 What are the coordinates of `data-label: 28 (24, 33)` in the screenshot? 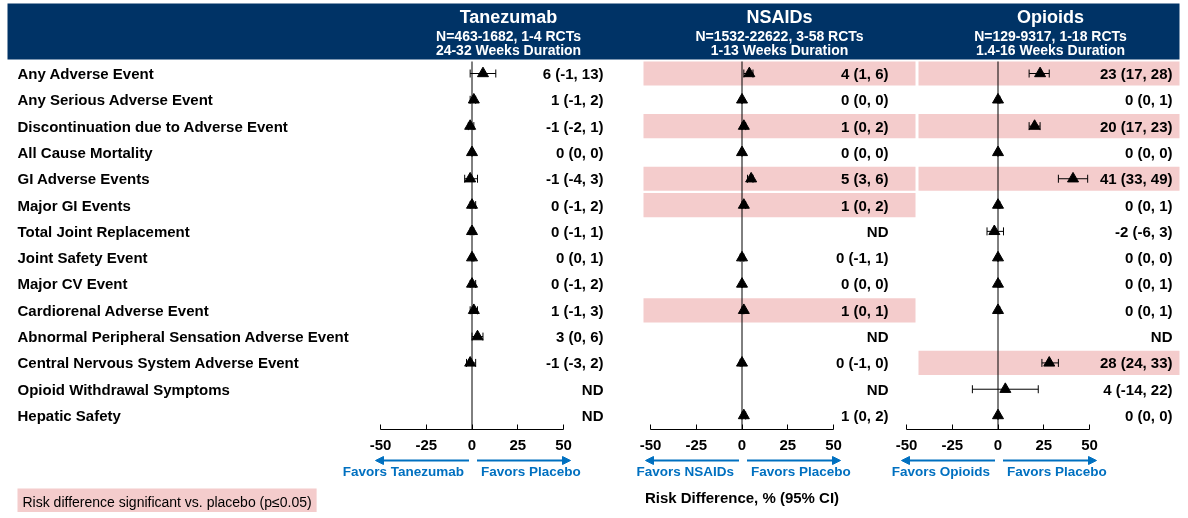 It's located at (1136, 363).